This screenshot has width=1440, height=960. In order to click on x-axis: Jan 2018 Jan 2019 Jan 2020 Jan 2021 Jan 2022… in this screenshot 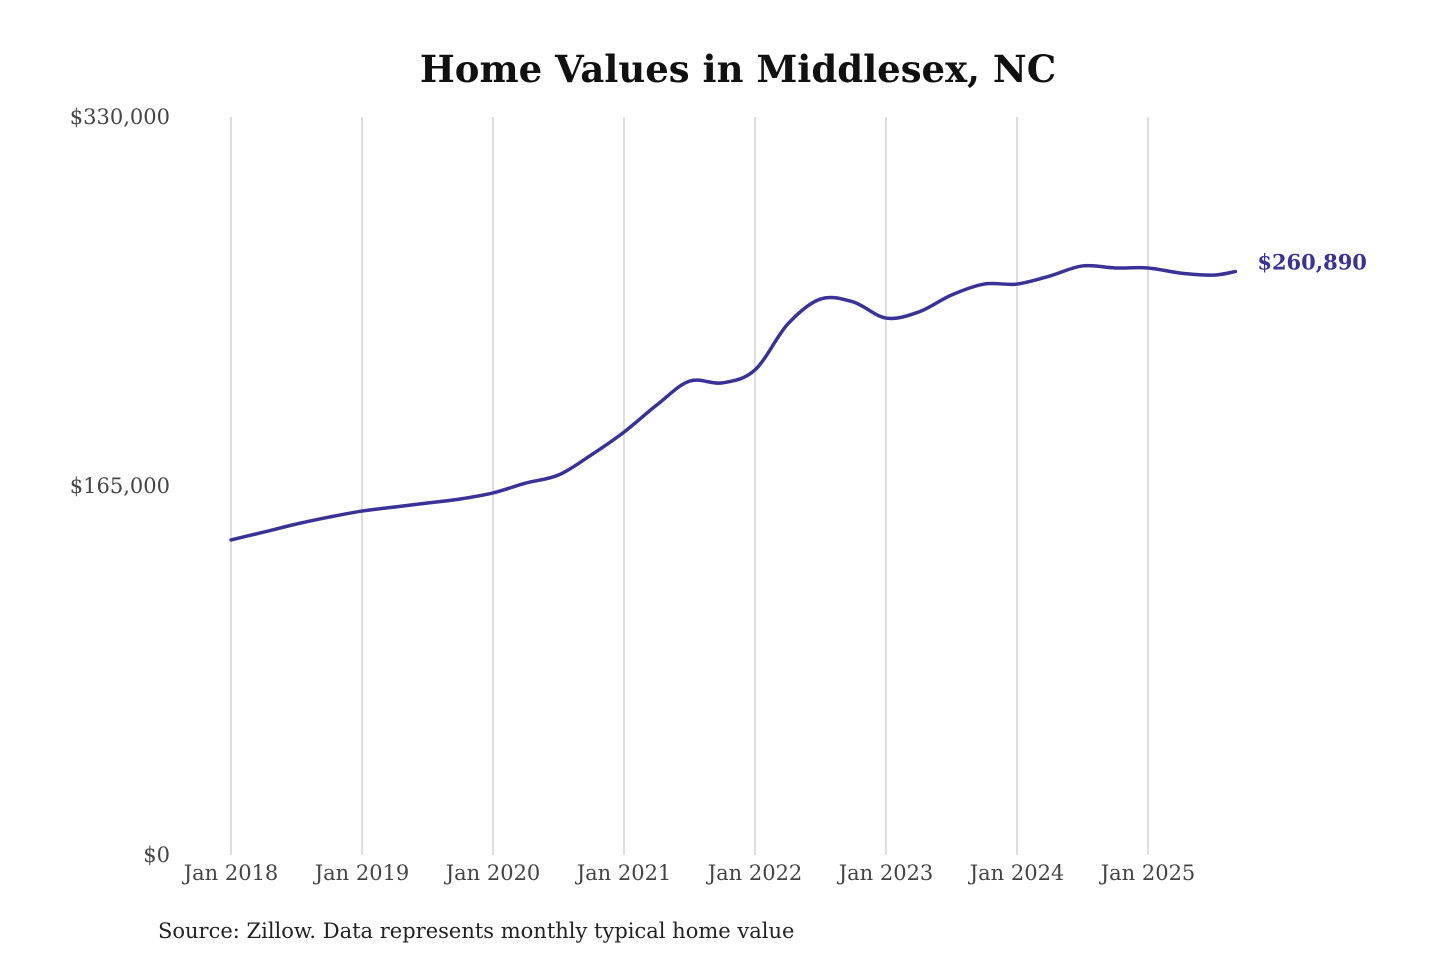, I will do `click(689, 873)`.